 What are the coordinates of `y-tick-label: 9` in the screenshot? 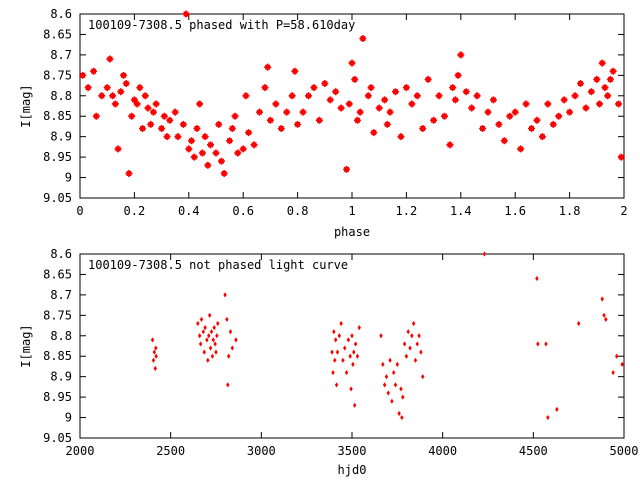 It's located at (68, 178).